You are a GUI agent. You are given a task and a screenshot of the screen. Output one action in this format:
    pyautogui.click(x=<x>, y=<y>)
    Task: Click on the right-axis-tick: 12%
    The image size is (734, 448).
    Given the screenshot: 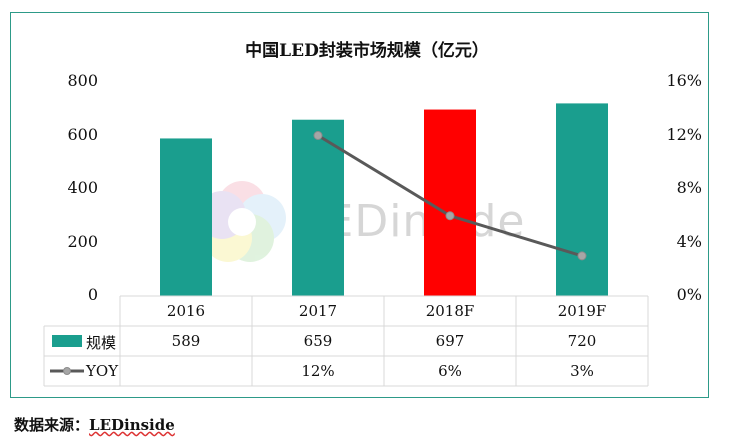 What is the action you would take?
    pyautogui.click(x=684, y=134)
    